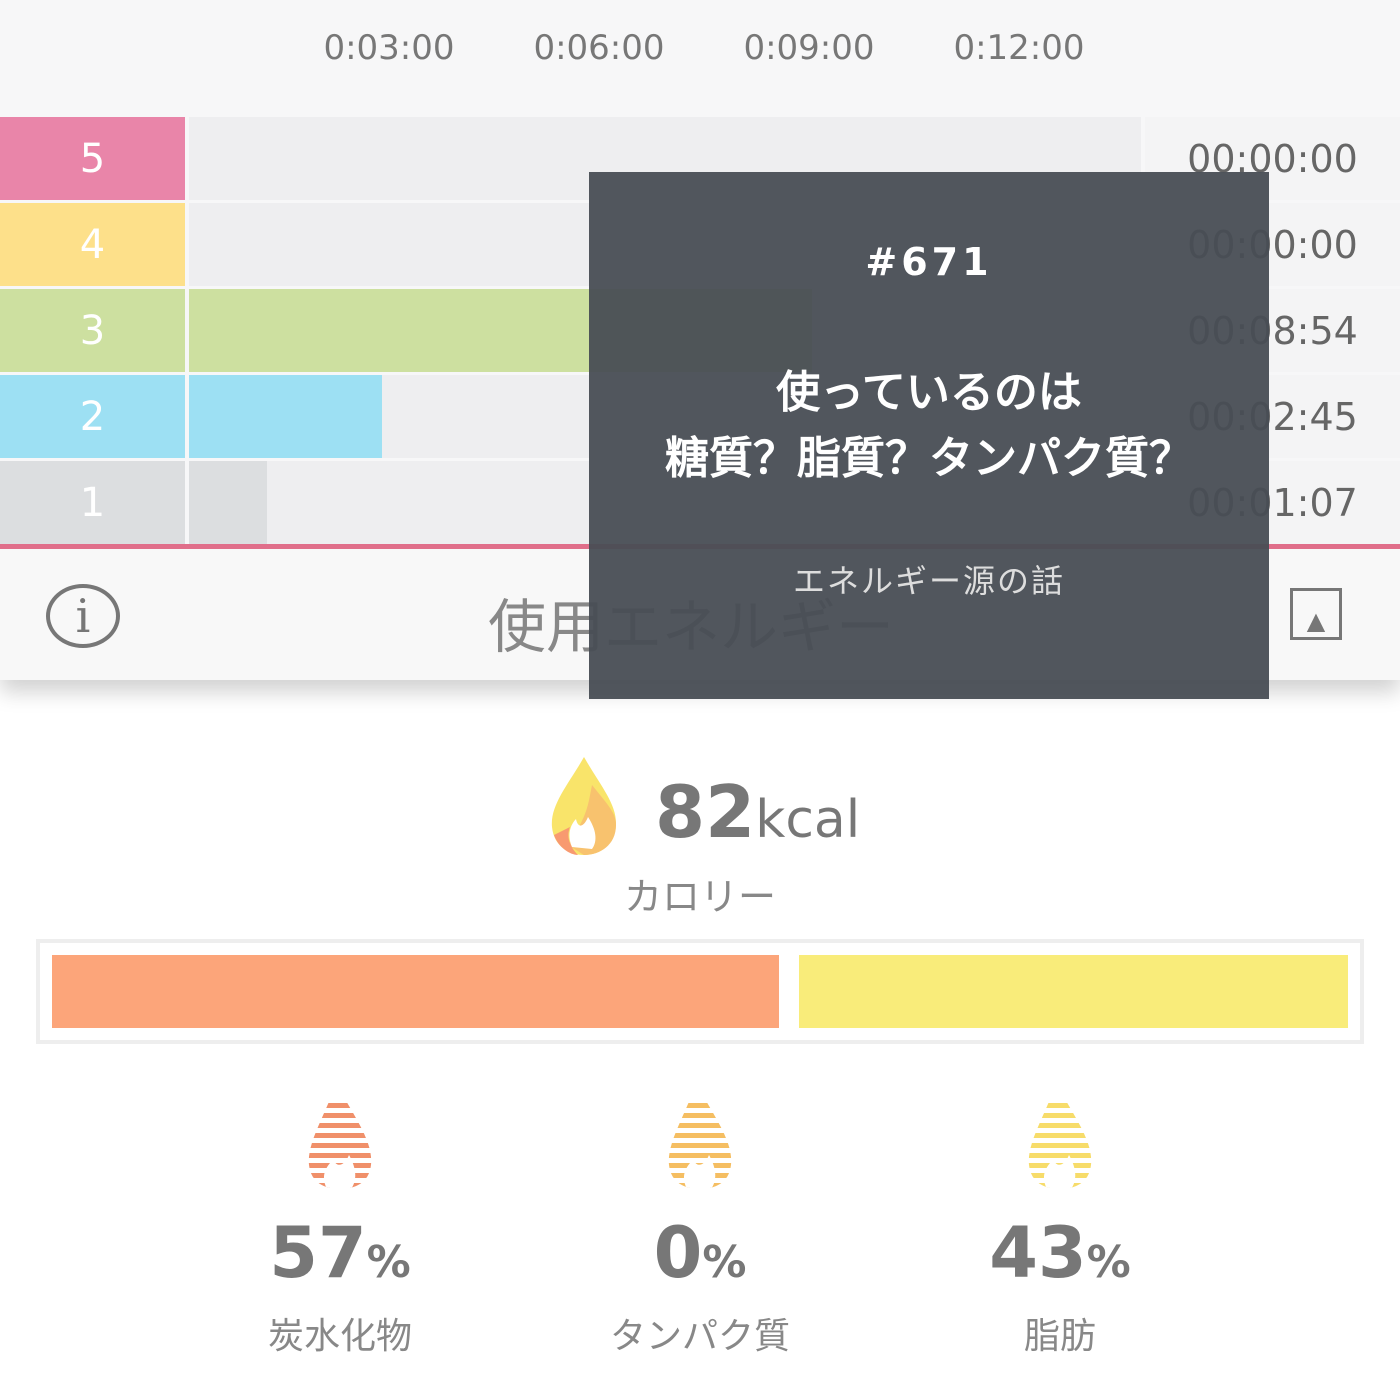 This screenshot has width=1400, height=1400. Describe the element at coordinates (318, 1253) in the screenshot. I see `percent-value: 57` at that location.